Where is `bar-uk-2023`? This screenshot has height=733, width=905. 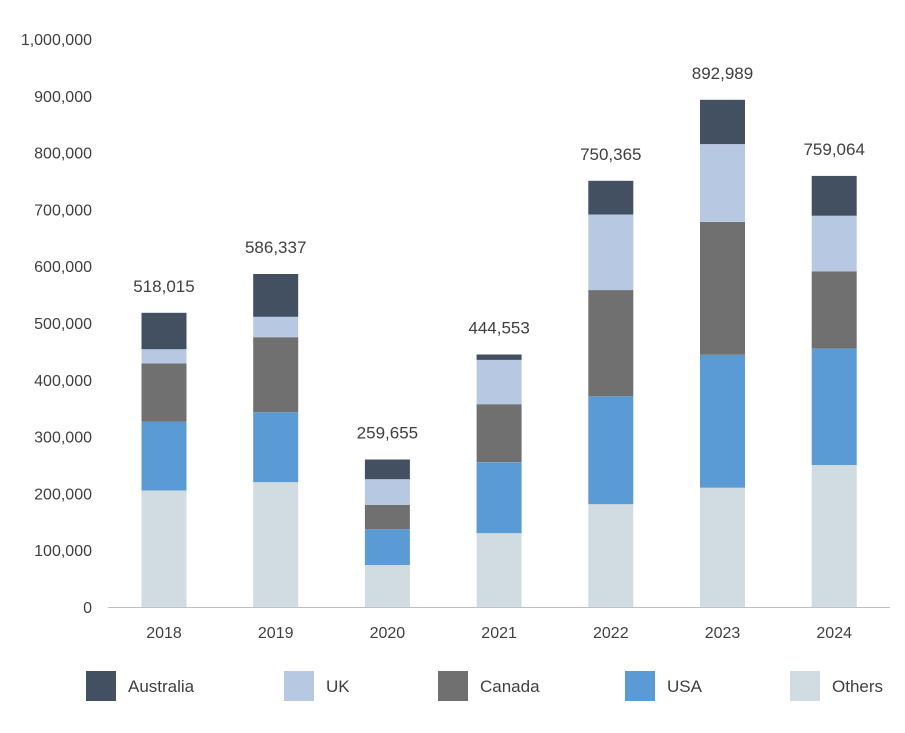
bar-uk-2023 is located at coordinates (722, 183).